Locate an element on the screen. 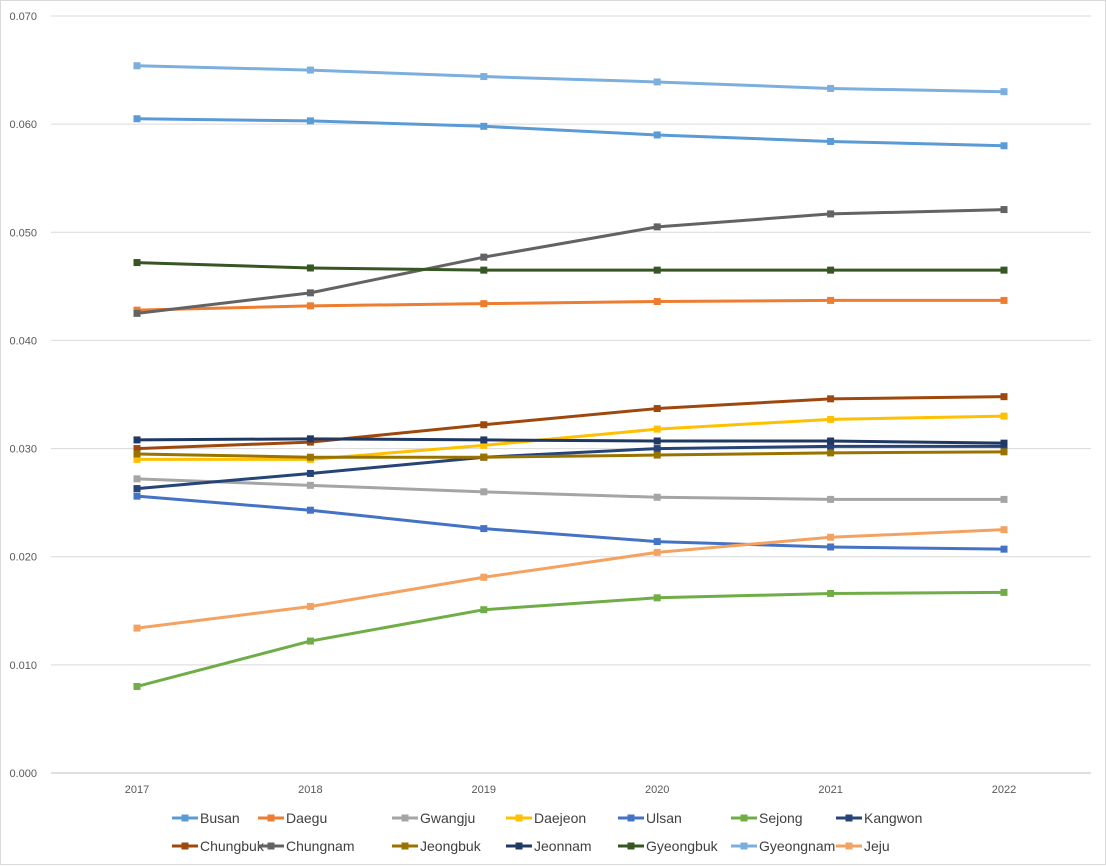 This screenshot has width=1106, height=866. legend-item: Gyeongbuk is located at coordinates (668, 846).